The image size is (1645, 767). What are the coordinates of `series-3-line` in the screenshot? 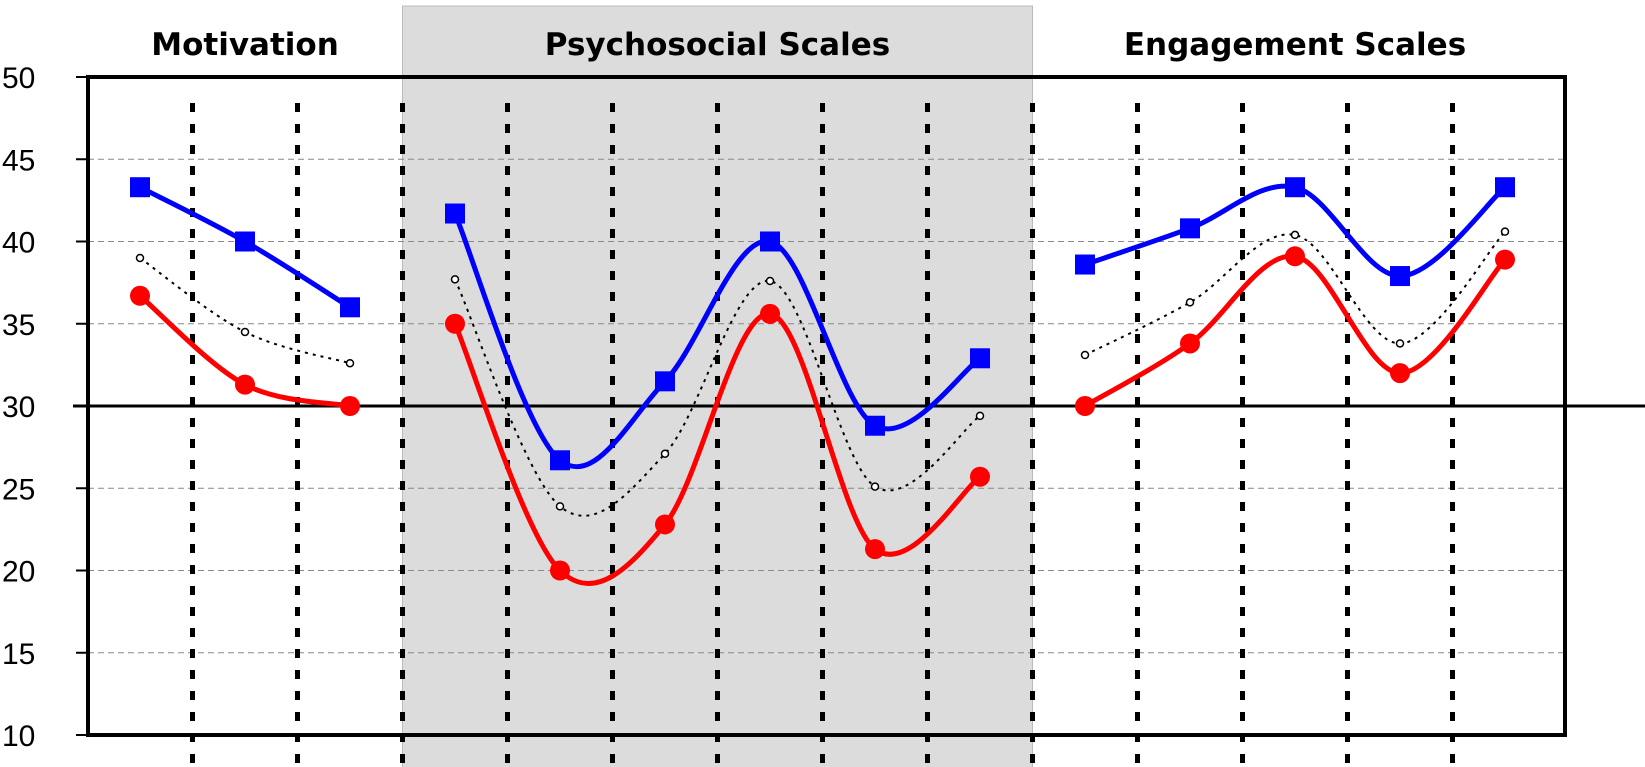 It's located at (1295, 331).